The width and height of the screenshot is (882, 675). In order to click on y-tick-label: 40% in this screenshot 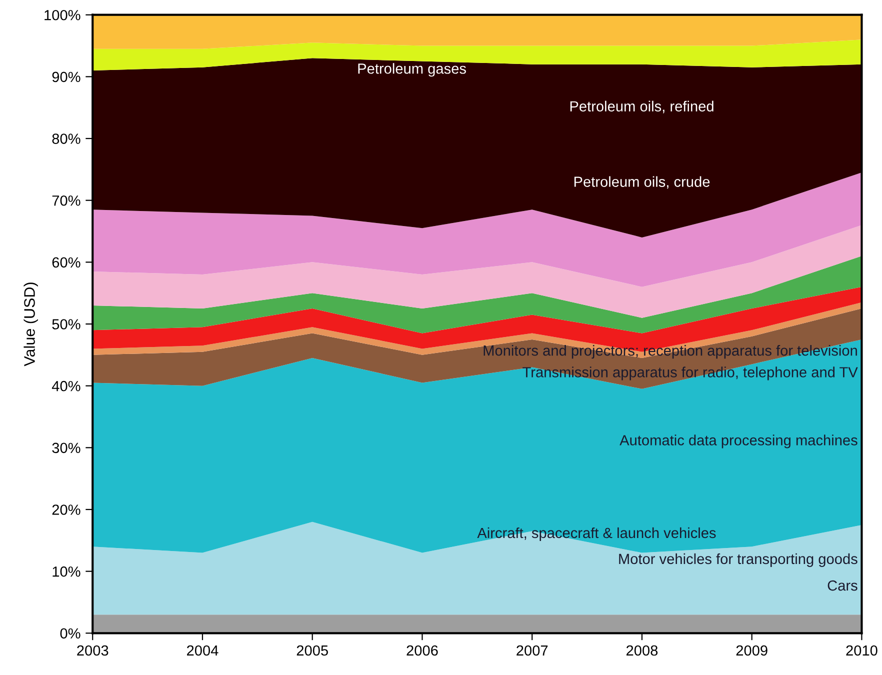, I will do `click(66, 386)`.